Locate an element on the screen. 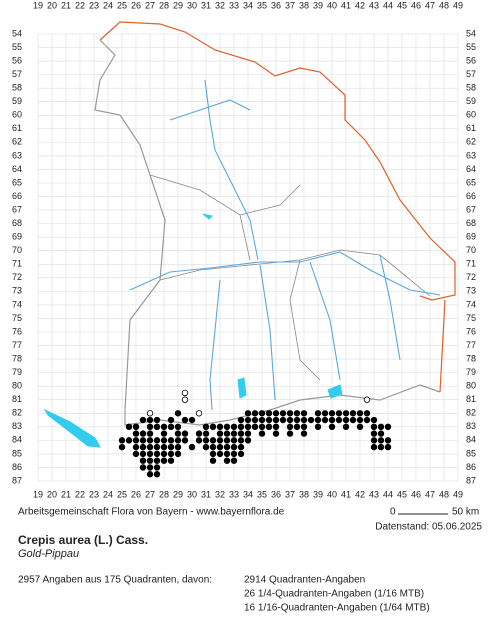 The image size is (500, 620). row-label: 59 is located at coordinates (17, 101).